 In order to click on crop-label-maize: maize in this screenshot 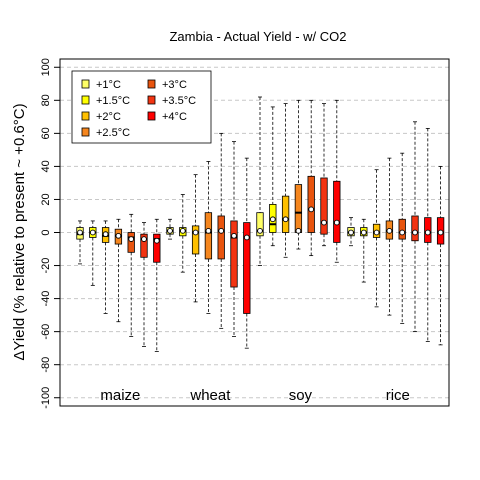, I will do `click(120, 395)`.